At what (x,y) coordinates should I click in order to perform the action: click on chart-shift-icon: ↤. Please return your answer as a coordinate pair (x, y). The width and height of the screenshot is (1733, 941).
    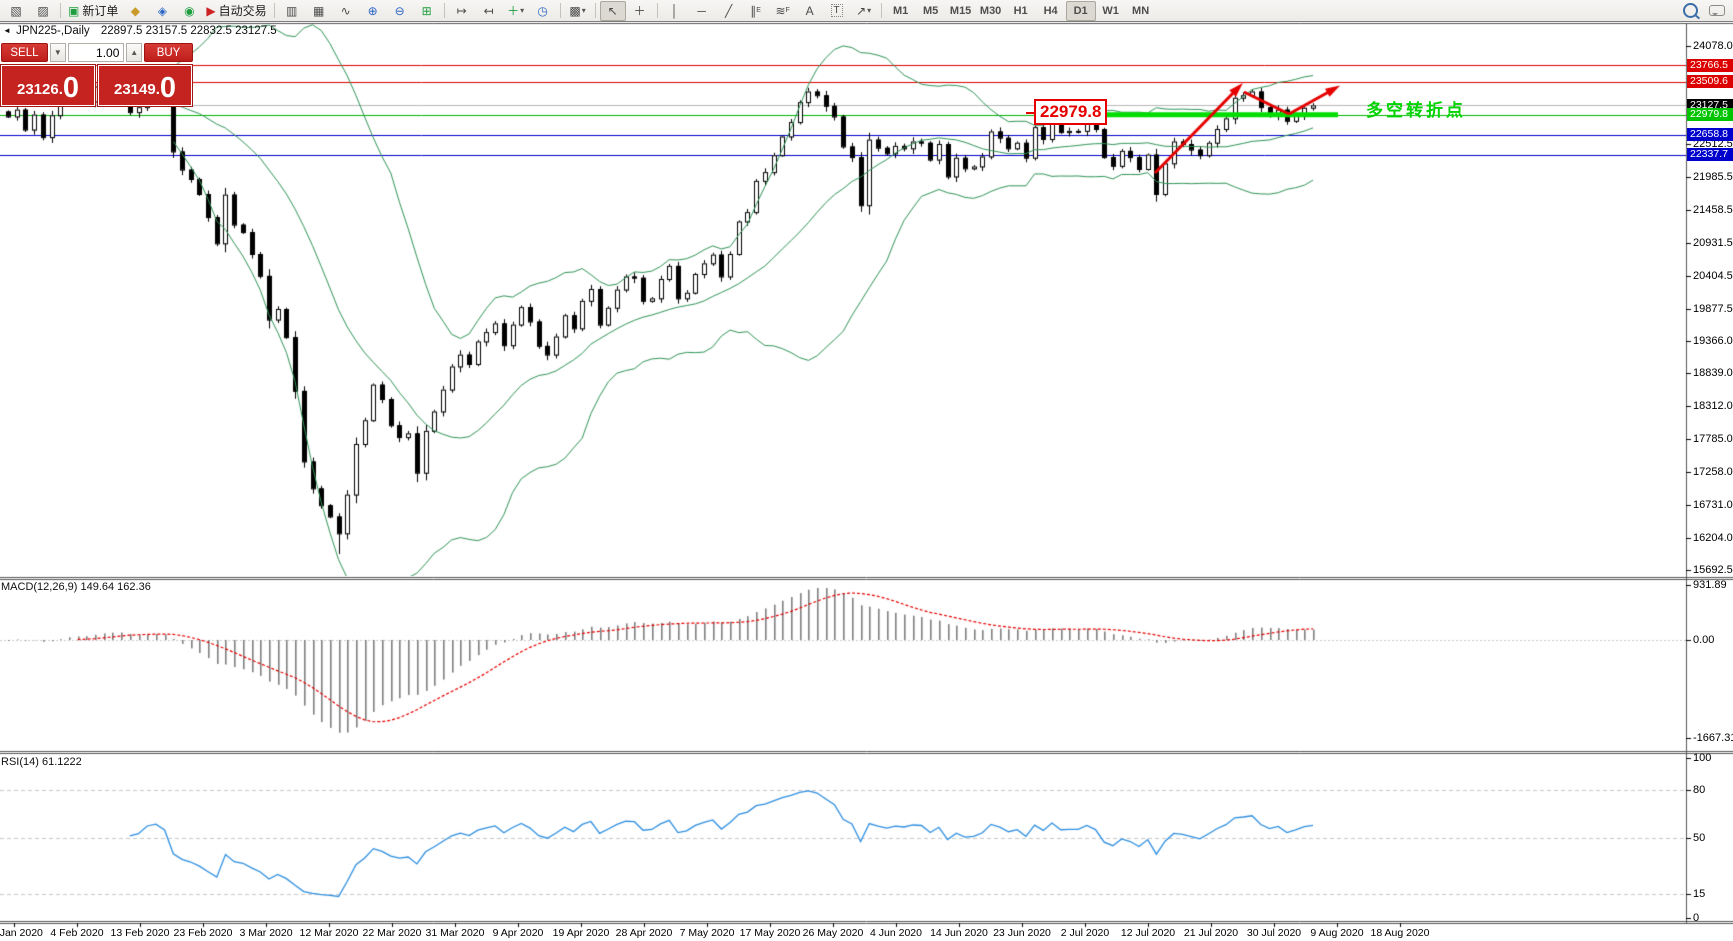
    Looking at the image, I should click on (488, 10).